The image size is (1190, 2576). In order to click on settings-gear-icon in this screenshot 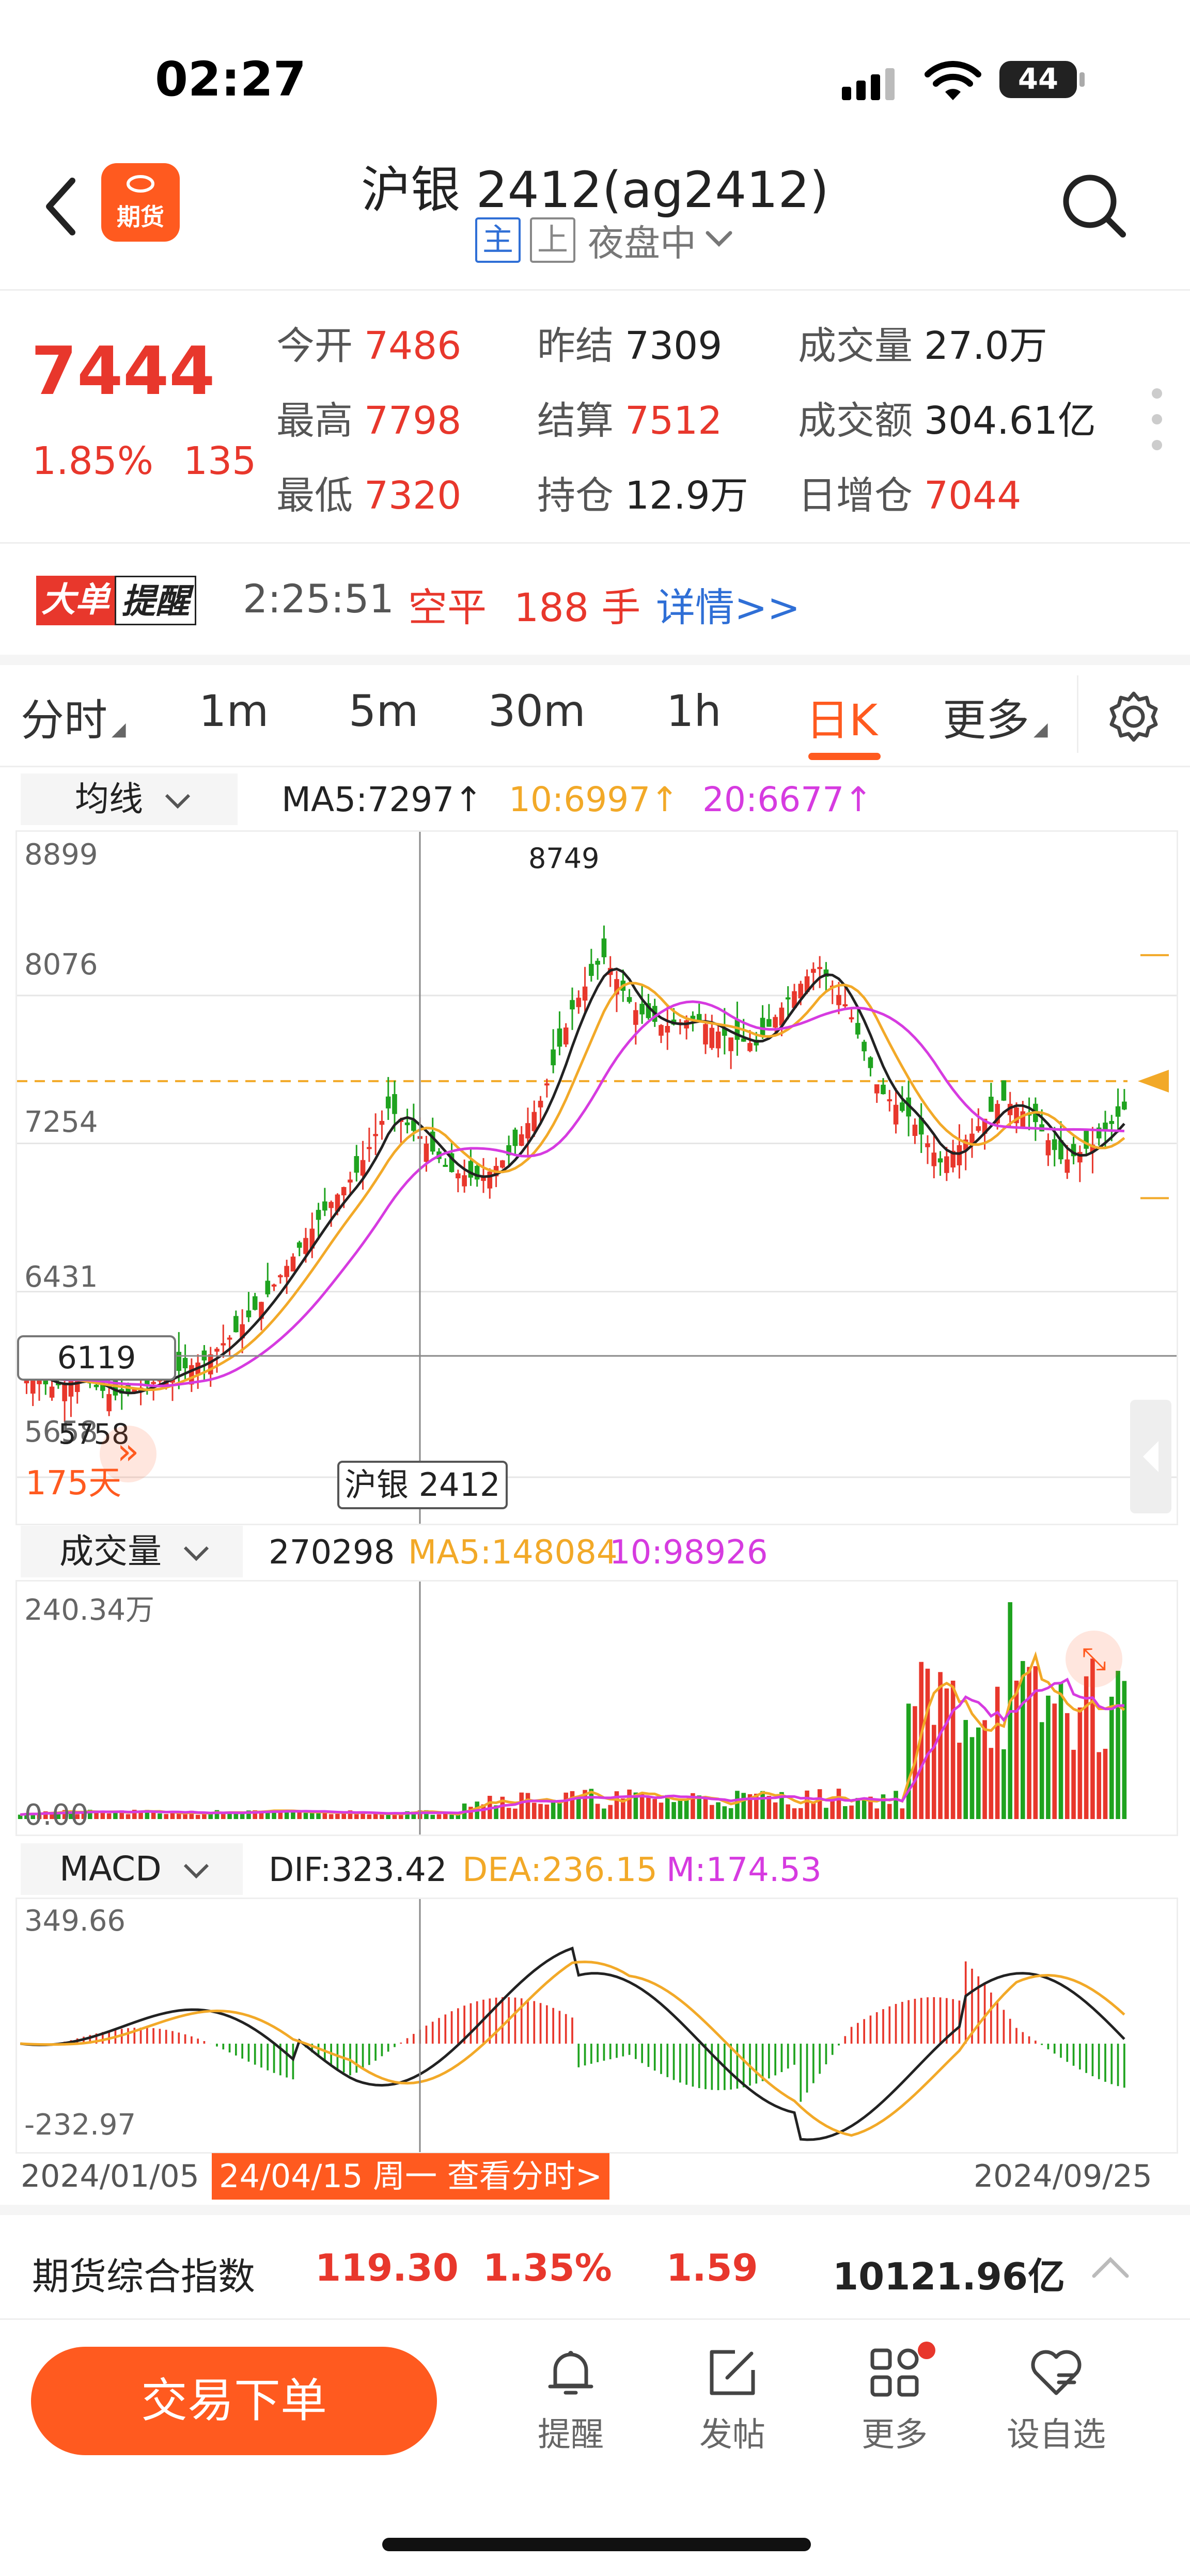, I will do `click(1134, 718)`.